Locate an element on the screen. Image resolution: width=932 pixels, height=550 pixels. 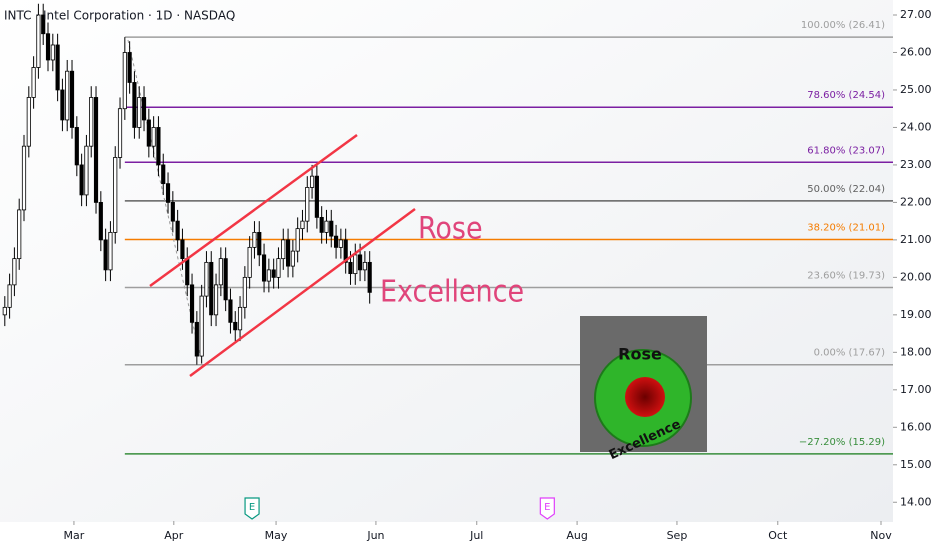
chart-title: INTC · Intel Corporation · 1D · NASDAQ is located at coordinates (119, 16).